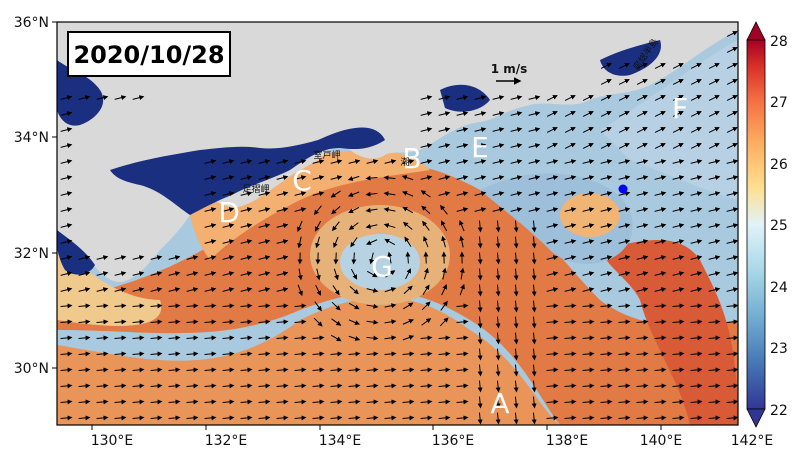 This screenshot has width=804, height=452. I want to click on lon-tick-142: 142°E, so click(752, 441).